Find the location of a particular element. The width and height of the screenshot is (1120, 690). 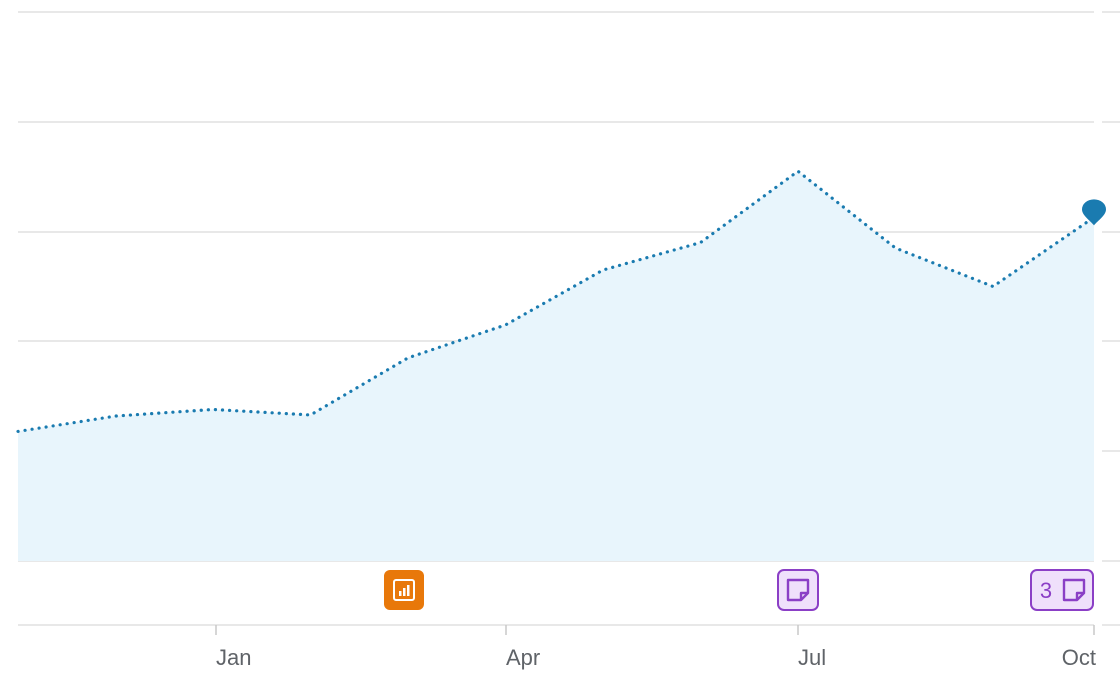

end-point-marker is located at coordinates (1094, 212).